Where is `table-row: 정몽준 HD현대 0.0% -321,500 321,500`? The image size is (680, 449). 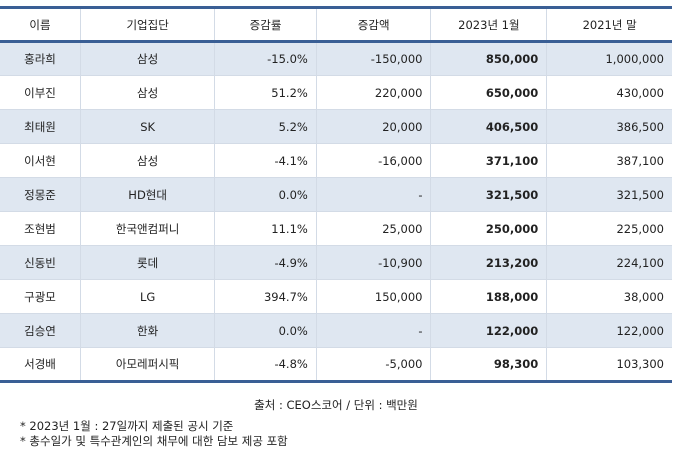
table-row: 정몽준 HD현대 0.0% -321,500 321,500 is located at coordinates (336, 194).